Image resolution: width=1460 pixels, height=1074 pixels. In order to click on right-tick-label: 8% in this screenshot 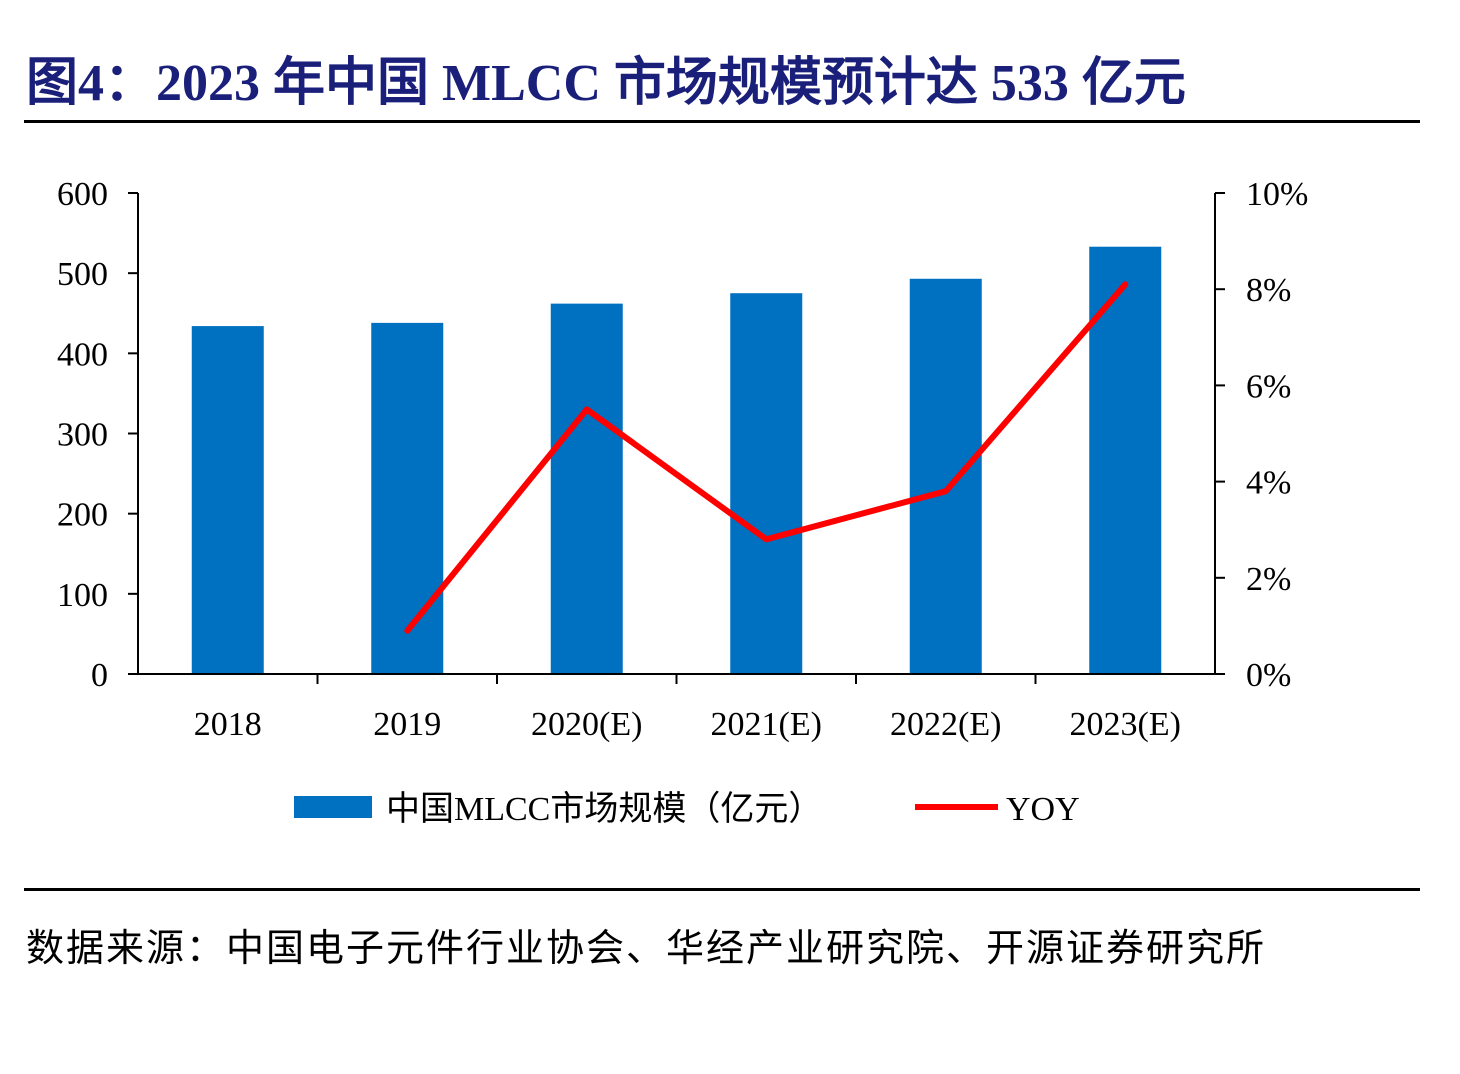, I will do `click(1268, 290)`.